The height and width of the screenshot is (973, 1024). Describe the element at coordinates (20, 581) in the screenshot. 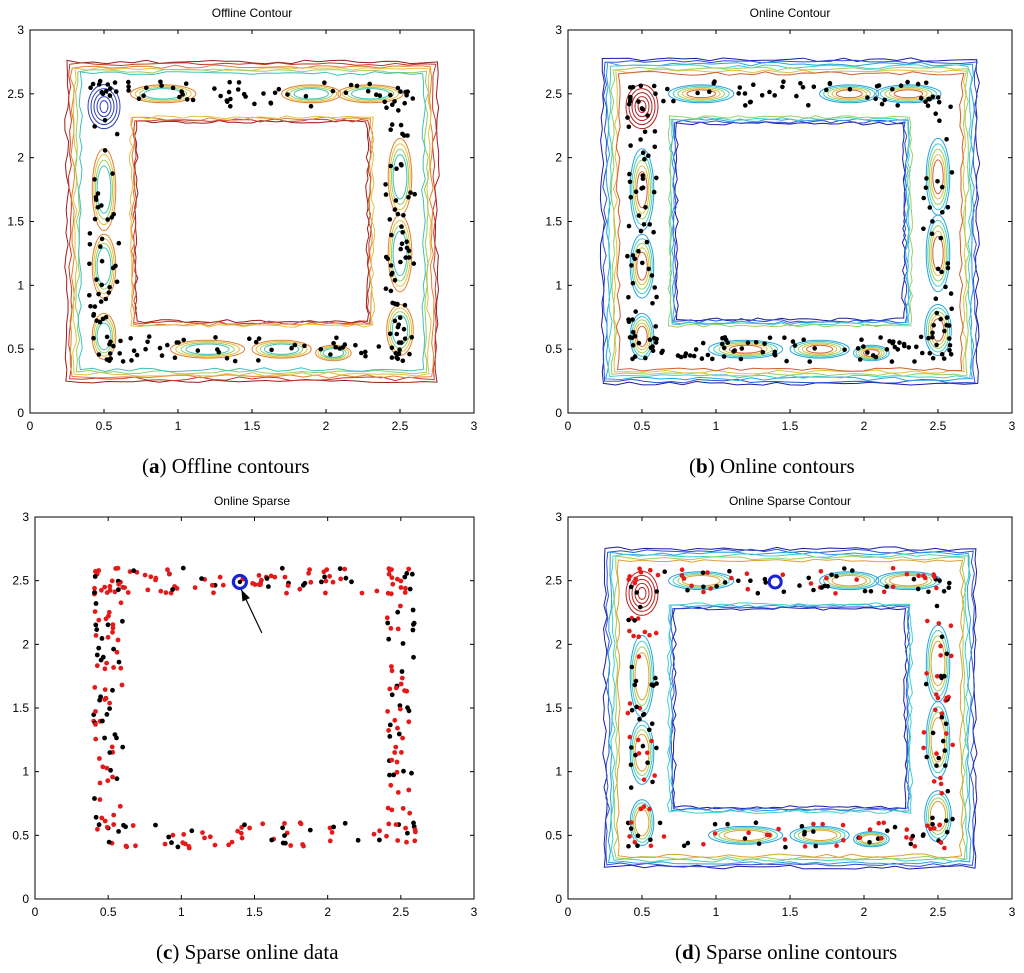

I see `panel-c-ytick-label-5: 2.5` at that location.